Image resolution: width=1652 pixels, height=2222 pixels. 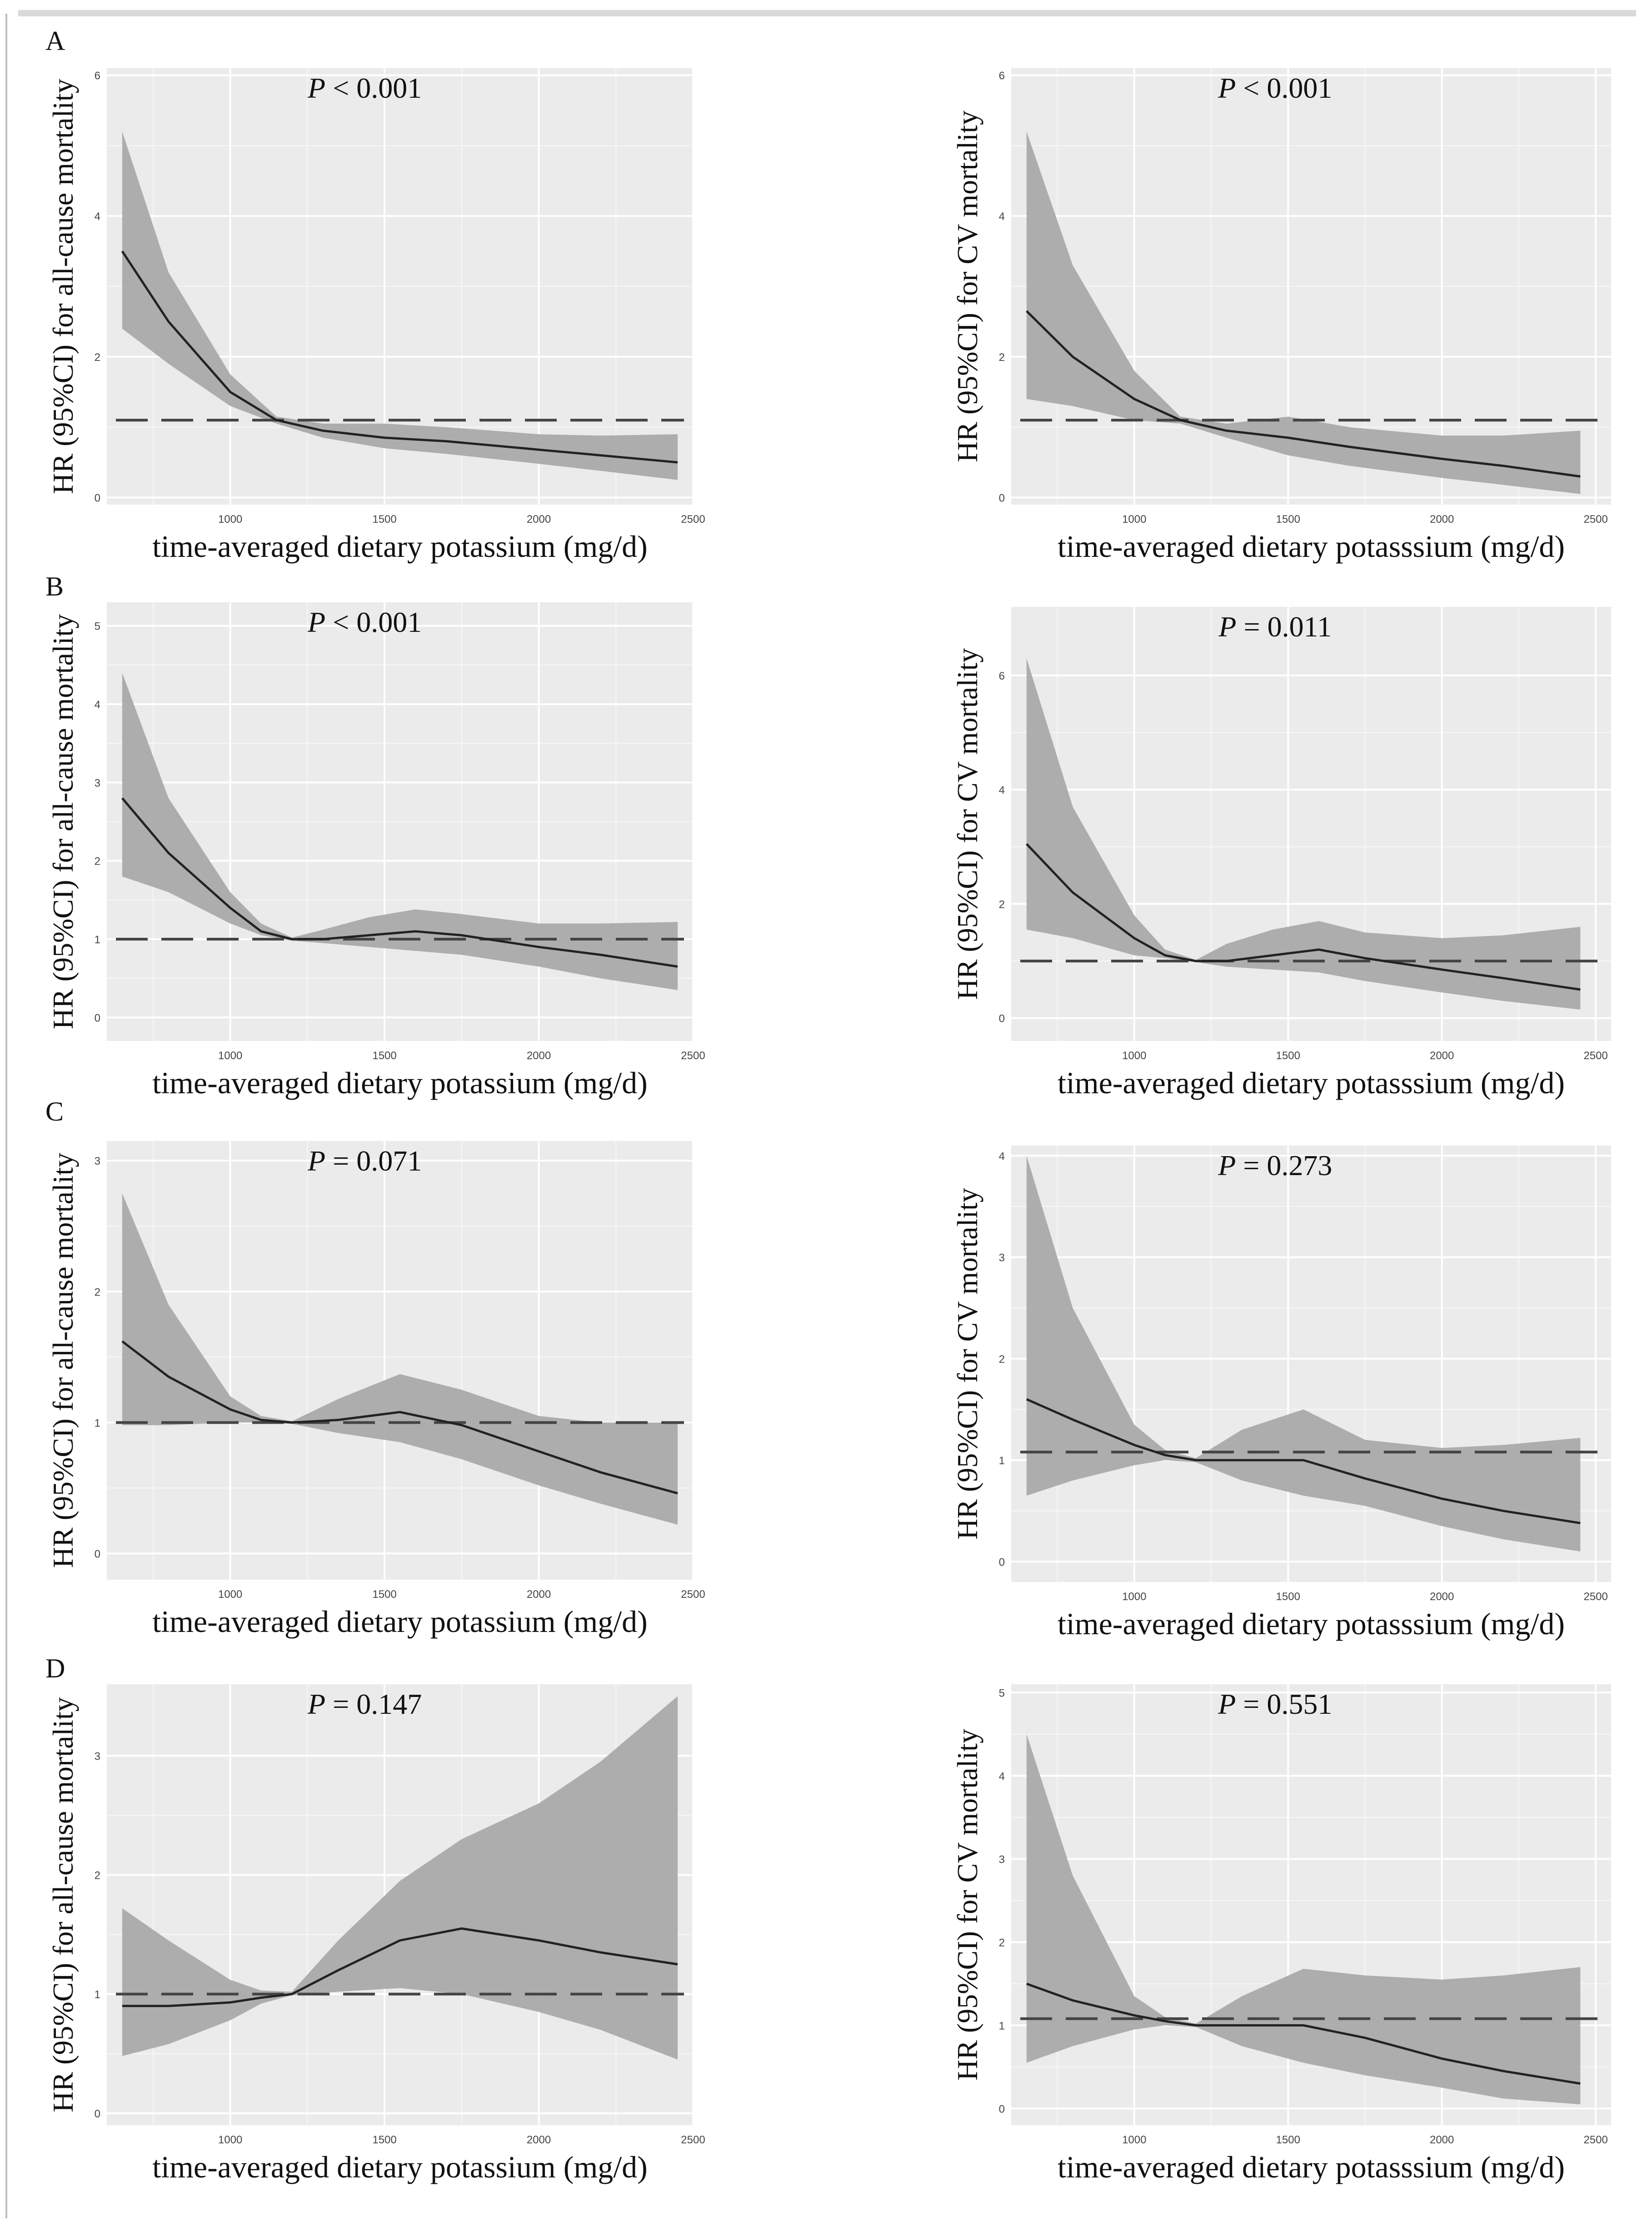 What do you see at coordinates (373, 1704) in the screenshot?
I see `p-value-text: = 0.147` at bounding box center [373, 1704].